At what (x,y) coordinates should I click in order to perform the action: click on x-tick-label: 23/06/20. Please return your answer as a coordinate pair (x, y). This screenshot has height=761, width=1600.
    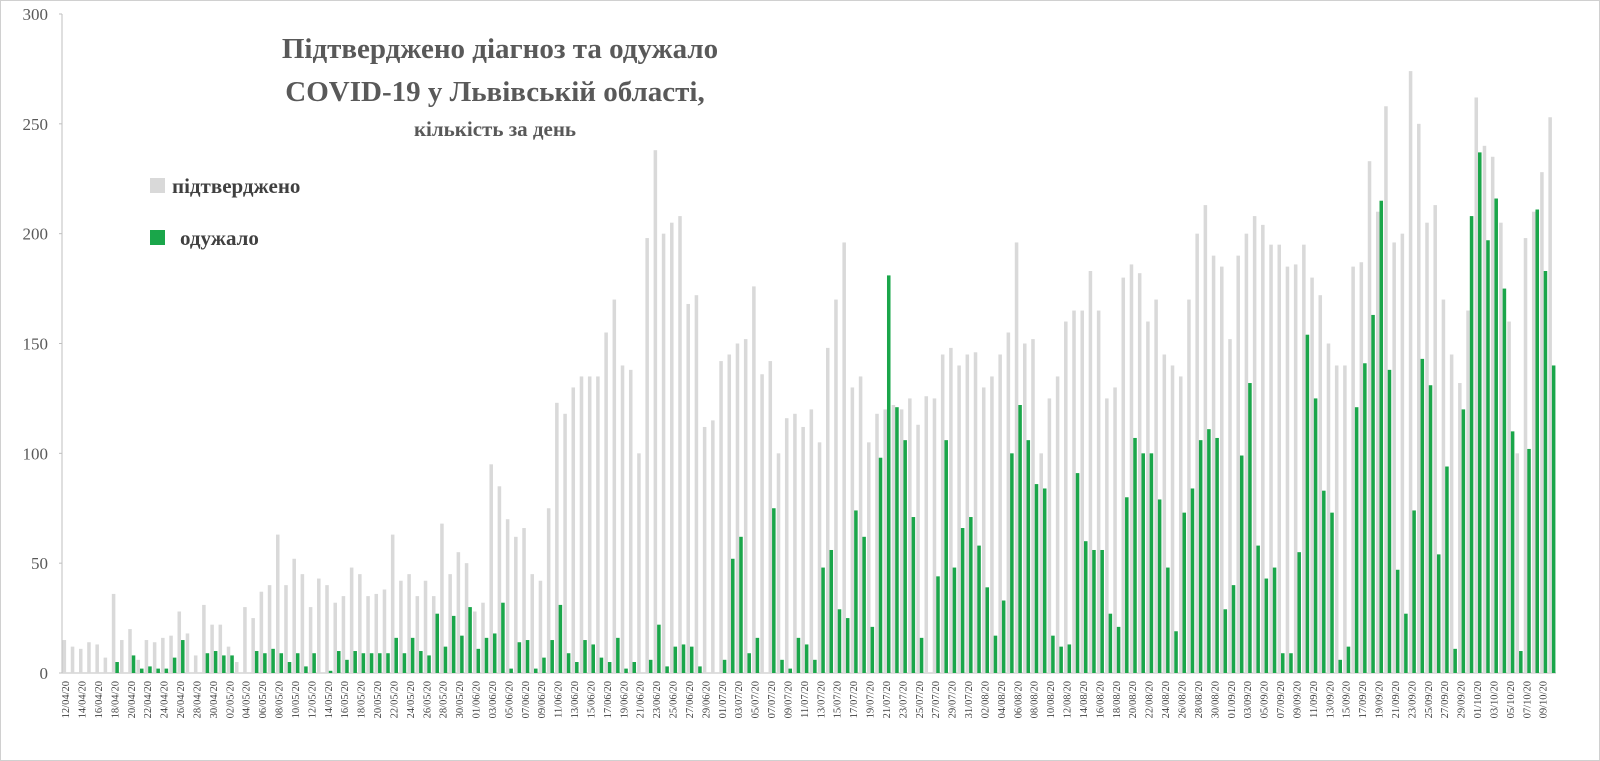
    Looking at the image, I should click on (657, 699).